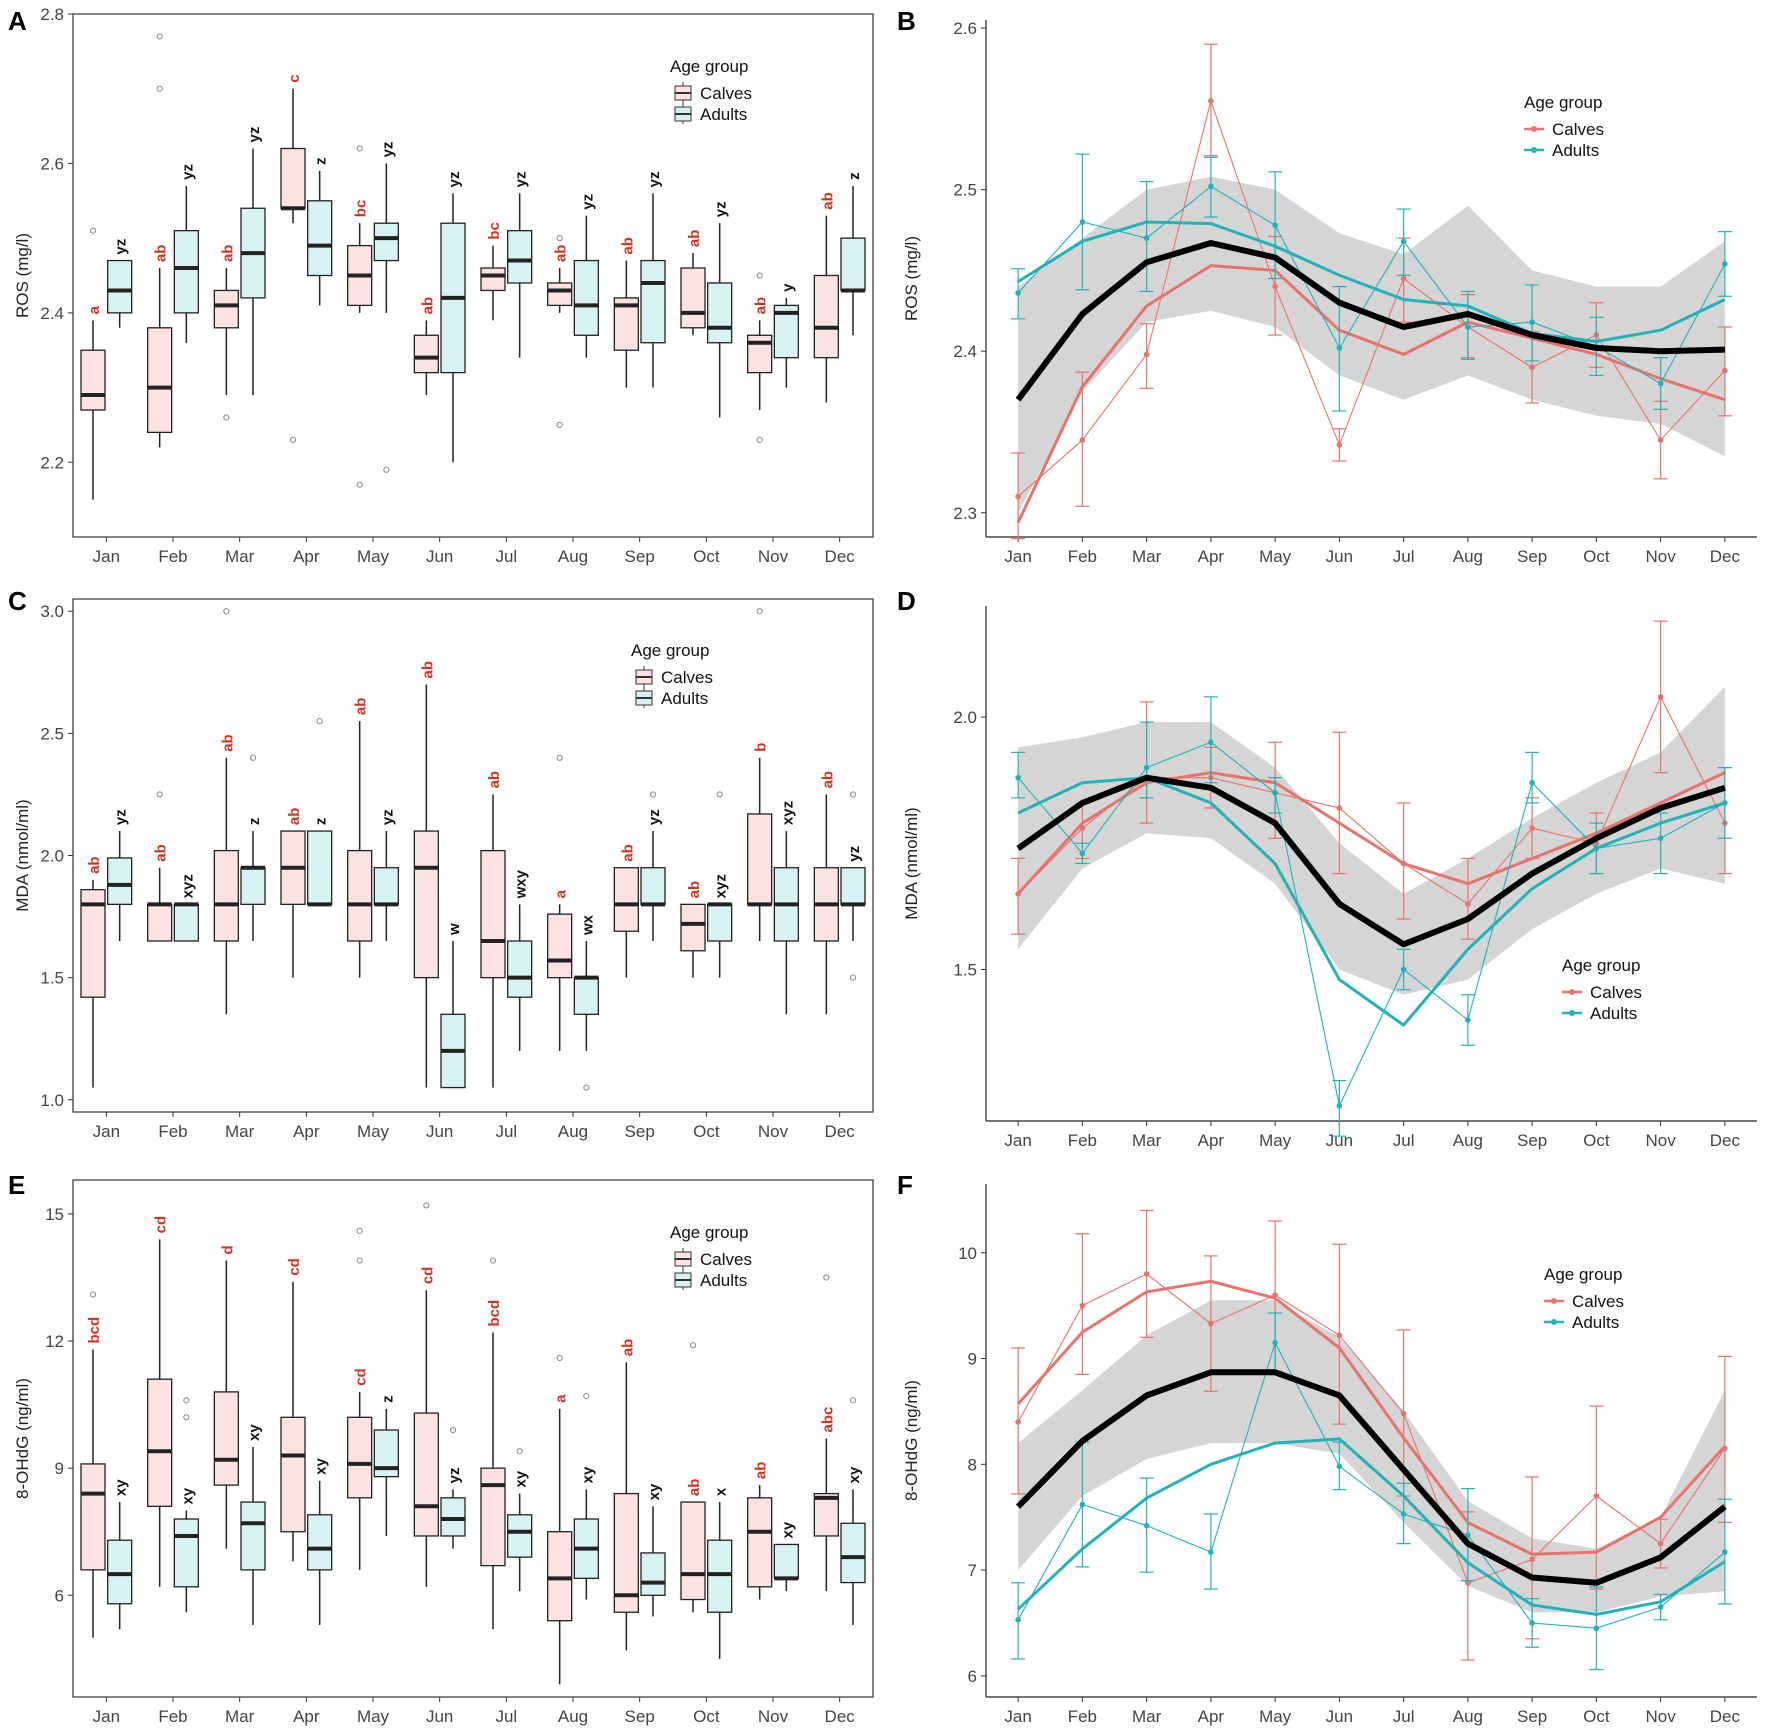 This screenshot has height=1733, width=1772. Describe the element at coordinates (787, 287) in the screenshot. I see `significance-letter: y` at that location.